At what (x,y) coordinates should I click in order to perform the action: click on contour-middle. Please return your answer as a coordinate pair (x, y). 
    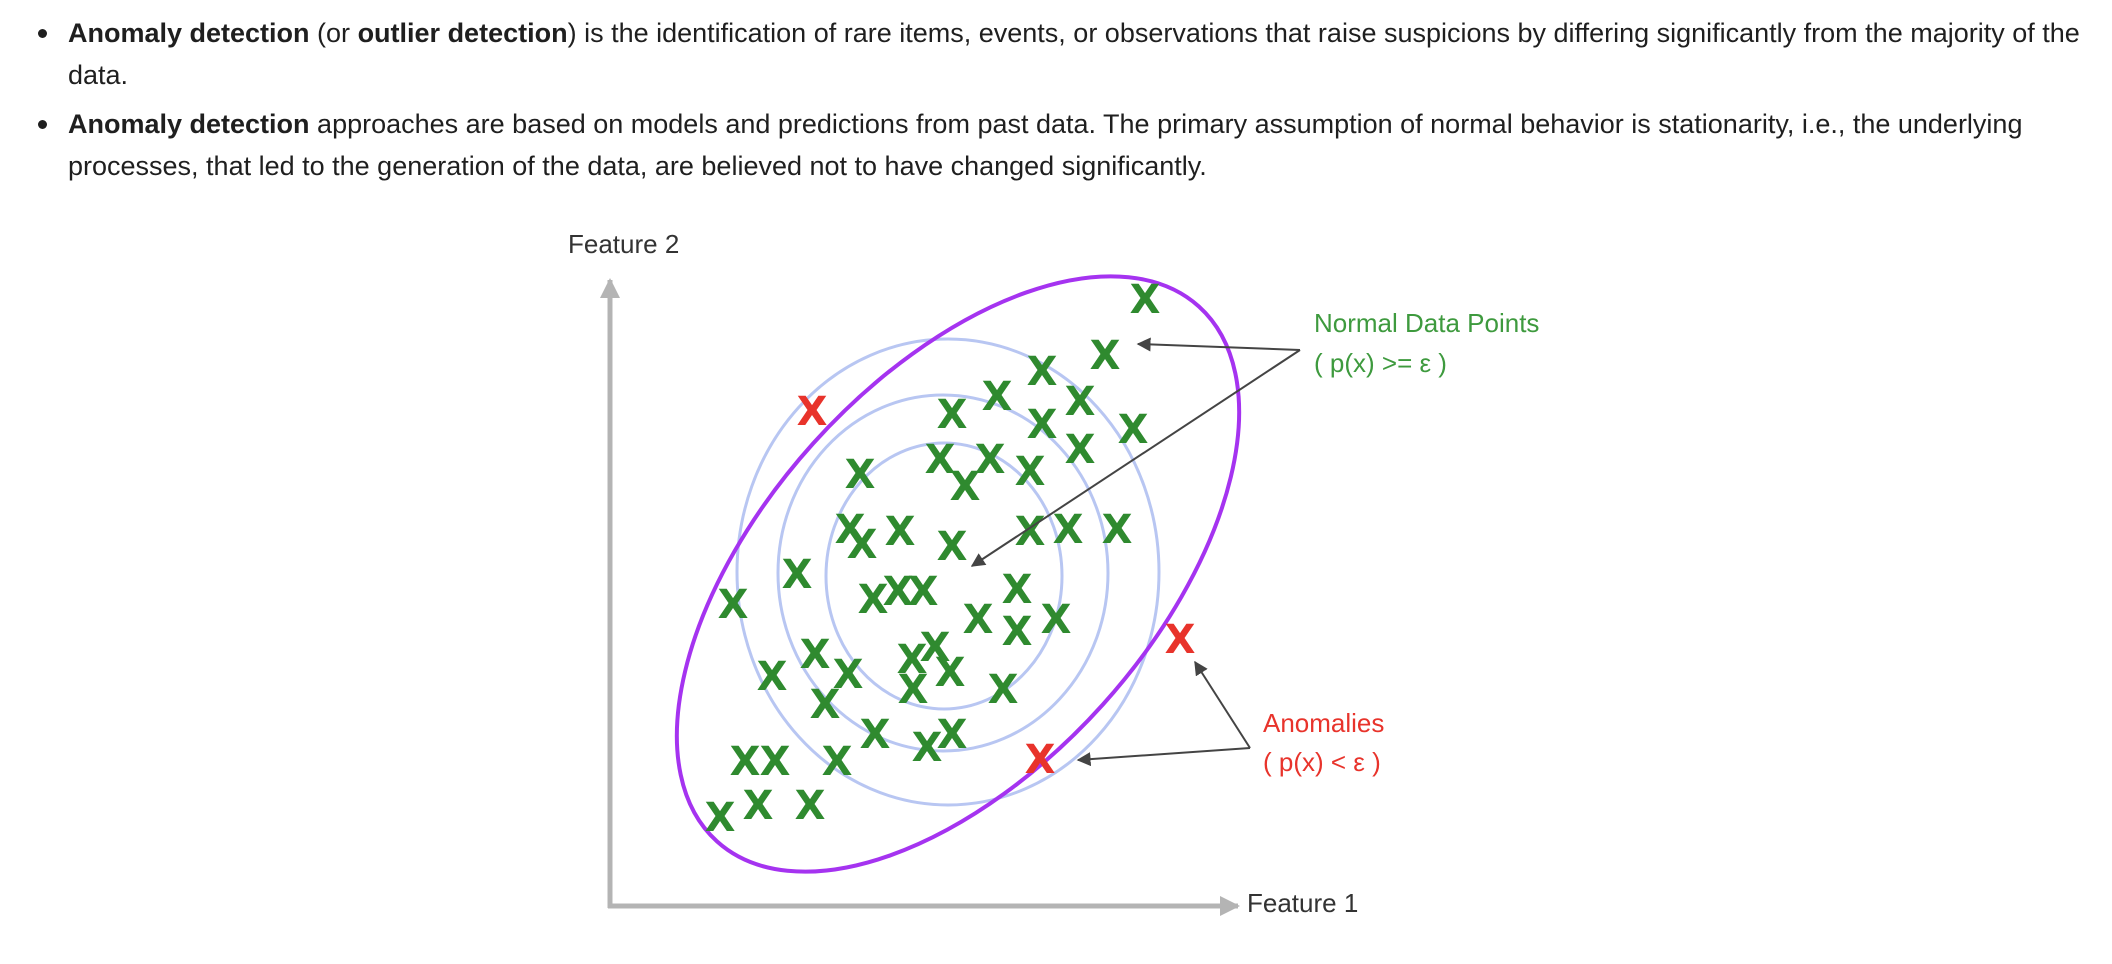
    Looking at the image, I should click on (943, 573).